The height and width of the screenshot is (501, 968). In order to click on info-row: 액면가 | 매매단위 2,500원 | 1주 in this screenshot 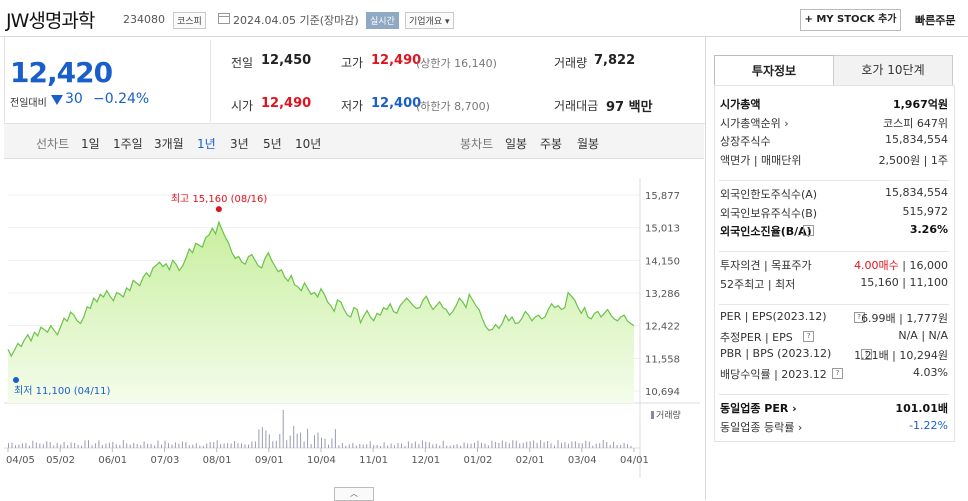, I will do `click(834, 161)`.